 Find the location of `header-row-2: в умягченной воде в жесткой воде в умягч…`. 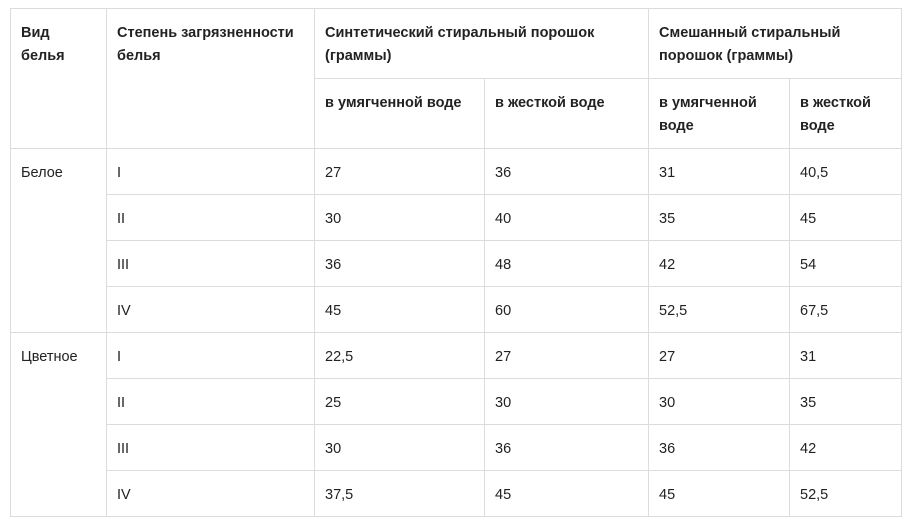

header-row-2: в умягченной воде в жесткой воде в умягч… is located at coordinates (457, 113).